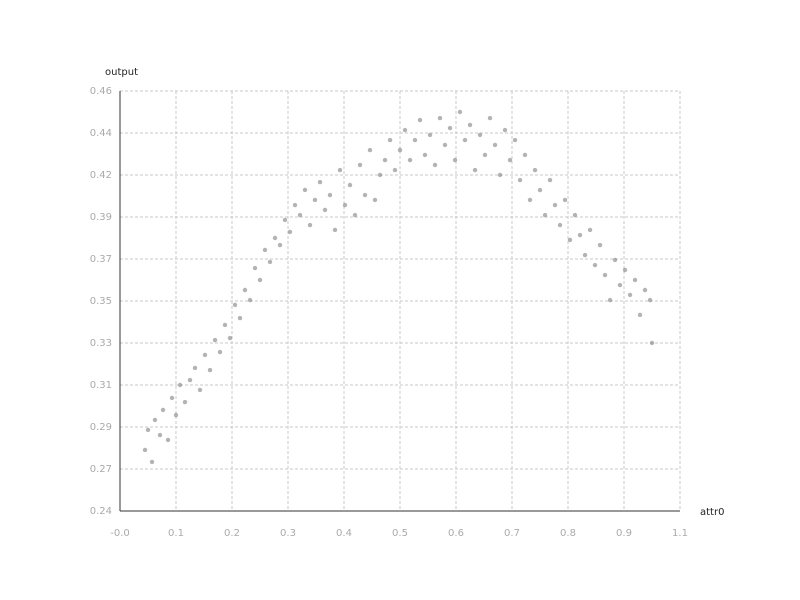 The width and height of the screenshot is (800, 600). Describe the element at coordinates (101, 427) in the screenshot. I see `y-tick-label: 0.29` at that location.